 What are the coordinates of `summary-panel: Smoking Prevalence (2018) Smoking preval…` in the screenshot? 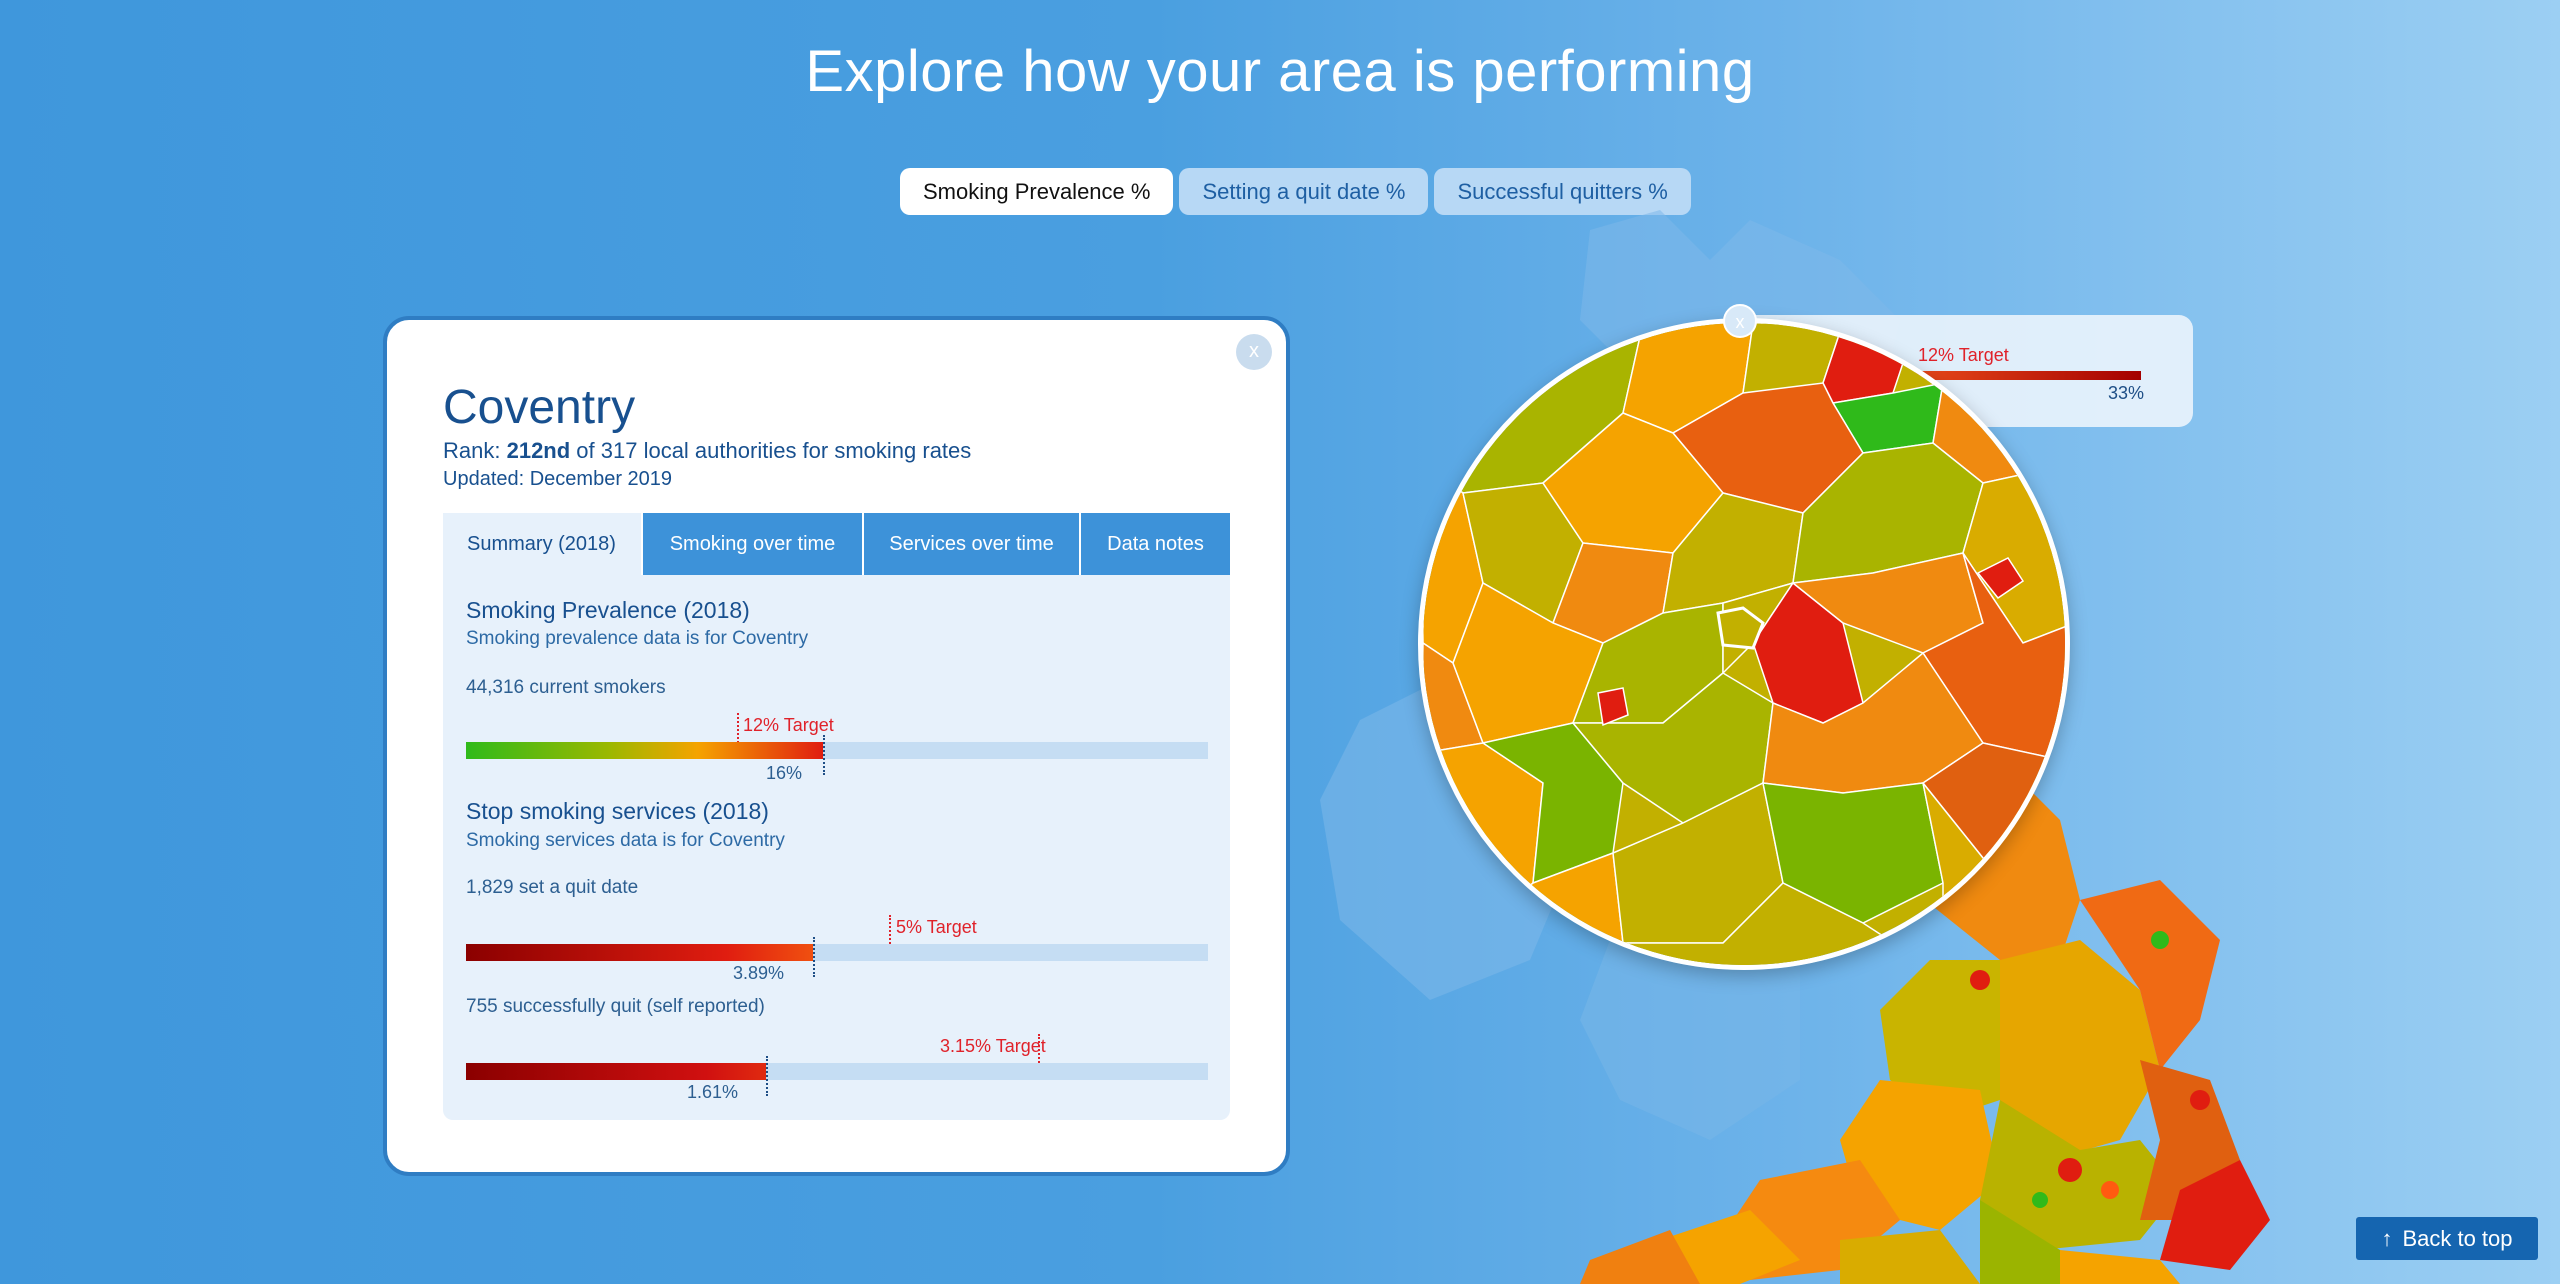 It's located at (836, 847).